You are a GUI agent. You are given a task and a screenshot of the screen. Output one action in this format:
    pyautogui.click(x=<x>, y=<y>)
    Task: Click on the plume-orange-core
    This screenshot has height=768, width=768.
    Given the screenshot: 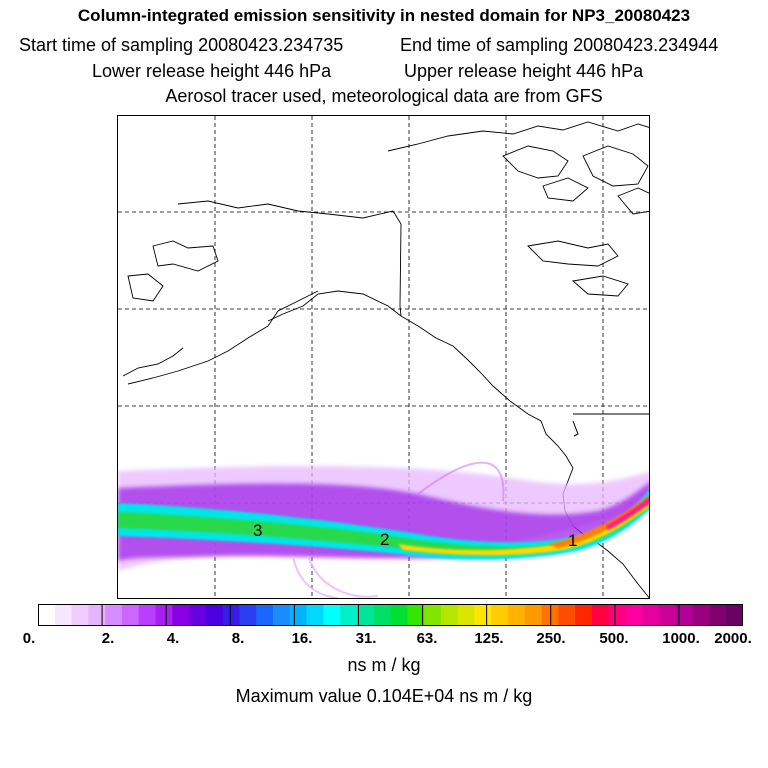 What is the action you would take?
    pyautogui.click(x=598, y=521)
    